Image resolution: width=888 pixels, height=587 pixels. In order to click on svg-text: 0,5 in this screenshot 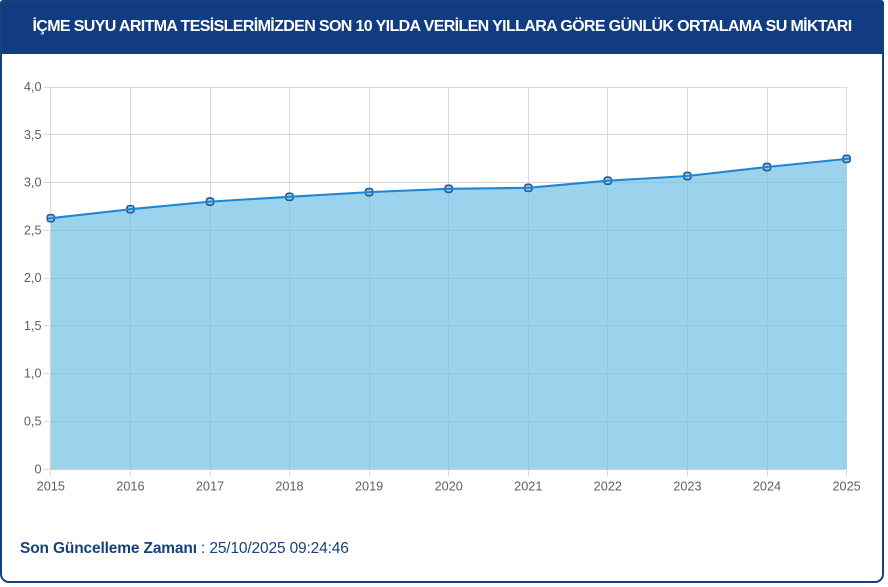, I will do `click(33, 422)`.